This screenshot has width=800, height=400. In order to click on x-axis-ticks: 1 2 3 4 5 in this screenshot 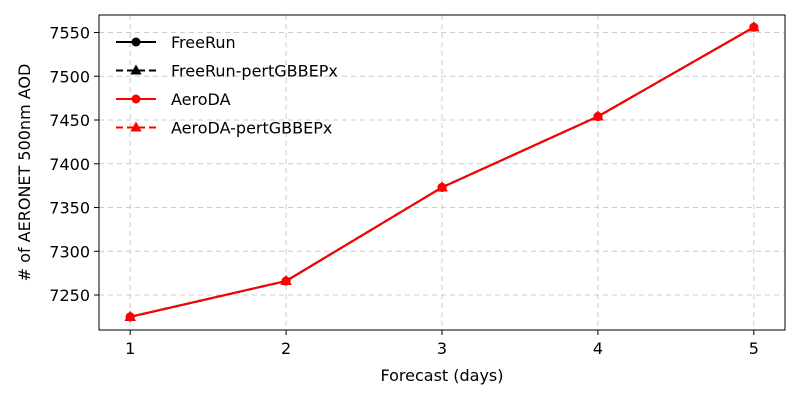, I will do `click(442, 344)`.